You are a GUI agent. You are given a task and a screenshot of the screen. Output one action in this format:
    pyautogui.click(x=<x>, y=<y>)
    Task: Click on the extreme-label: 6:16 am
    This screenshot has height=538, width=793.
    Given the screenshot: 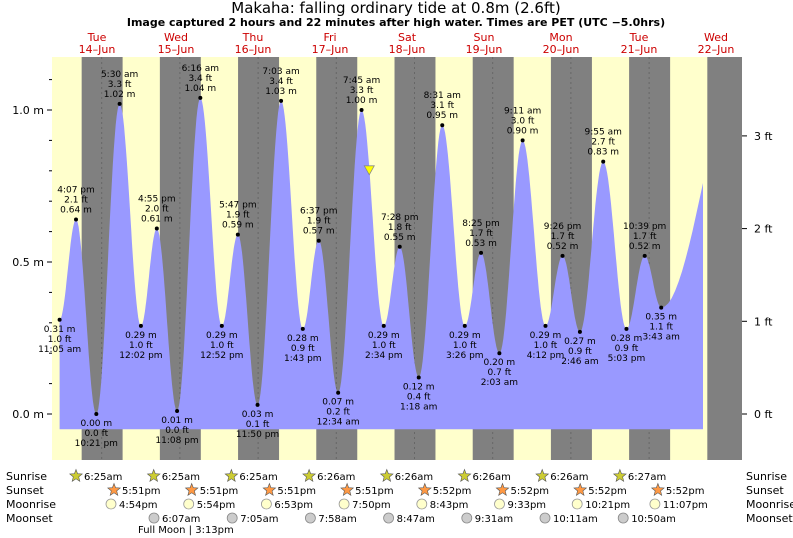 What is the action you would take?
    pyautogui.click(x=200, y=69)
    